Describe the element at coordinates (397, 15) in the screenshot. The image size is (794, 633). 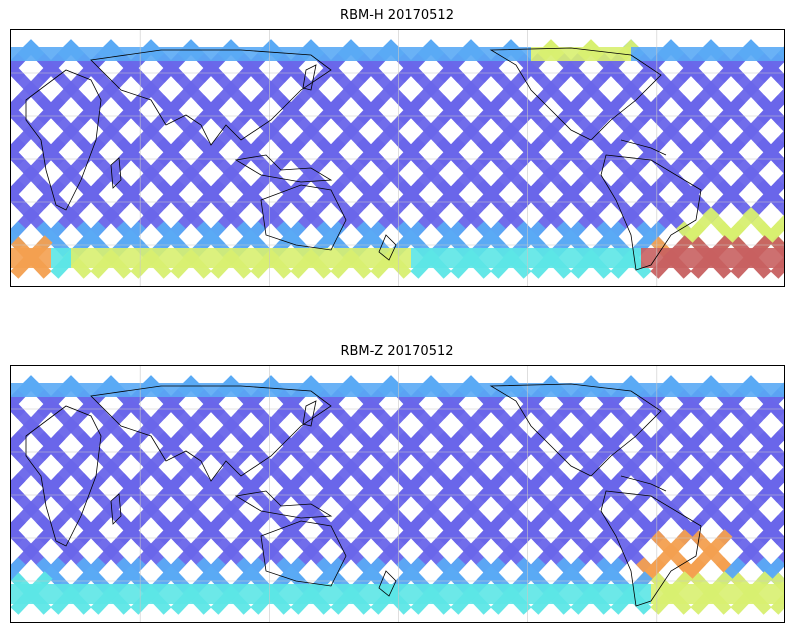
I see `panel-1-title: RBM-H 20170512` at that location.